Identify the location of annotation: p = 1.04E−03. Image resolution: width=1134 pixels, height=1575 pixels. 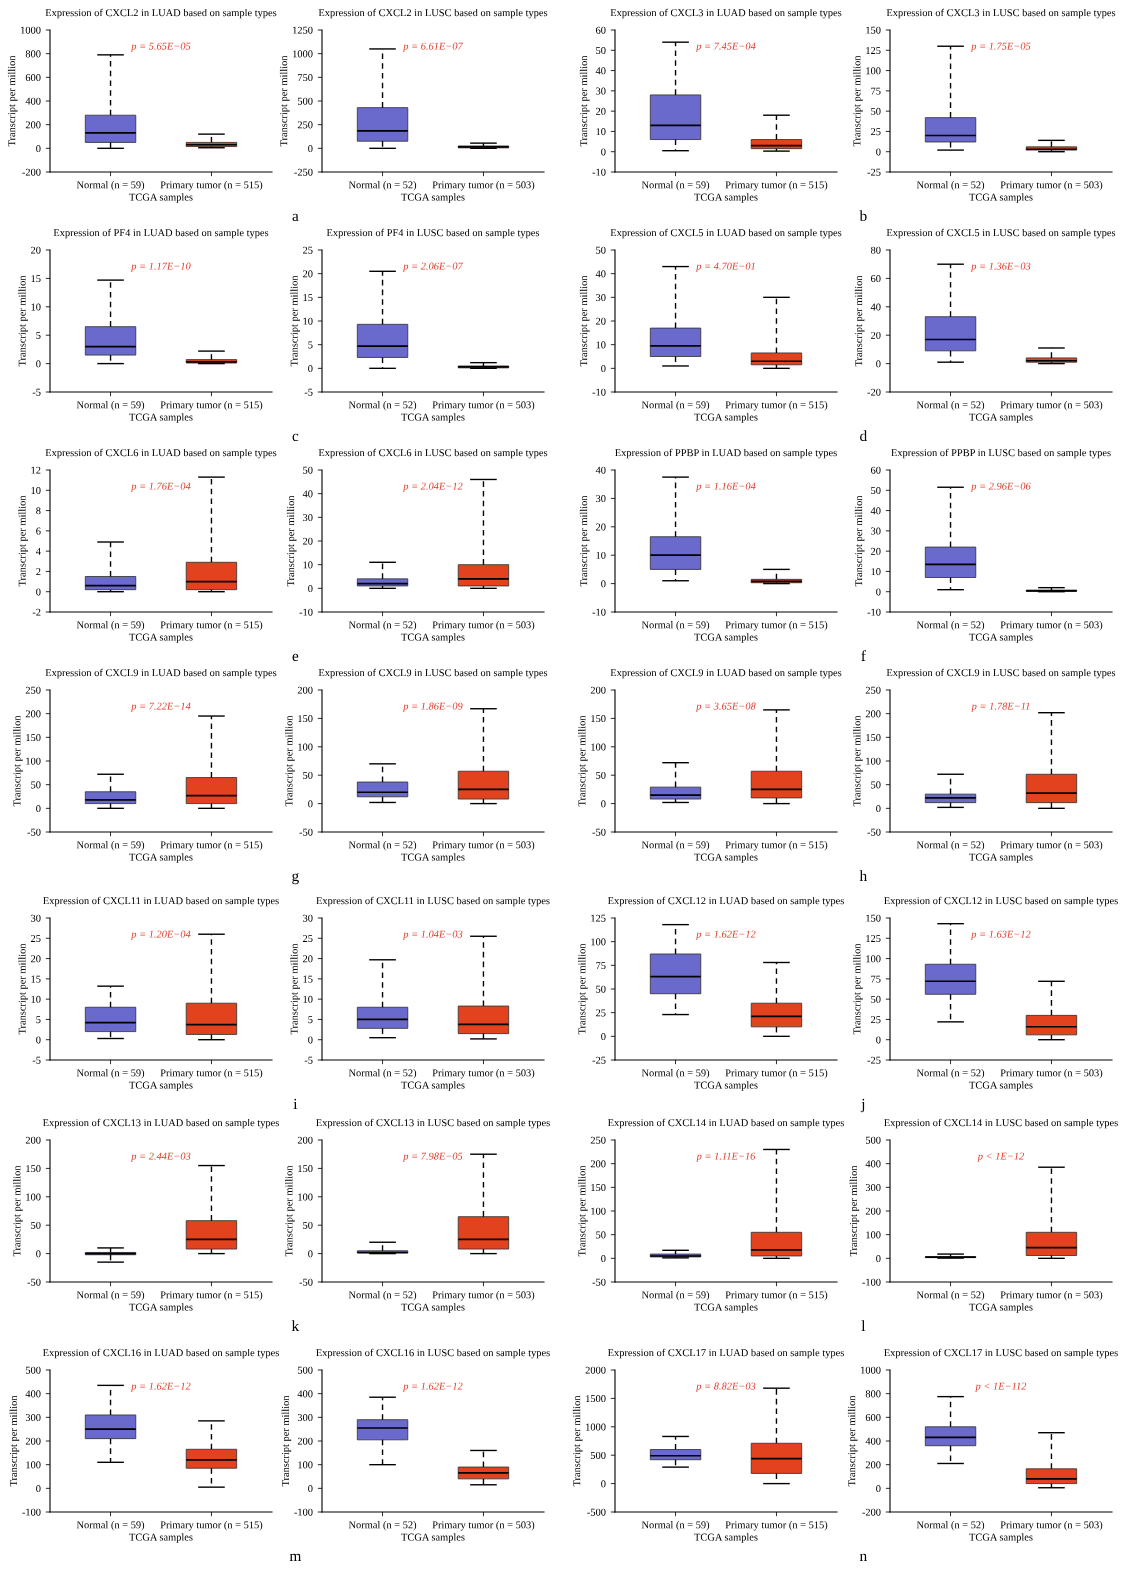
(432, 935).